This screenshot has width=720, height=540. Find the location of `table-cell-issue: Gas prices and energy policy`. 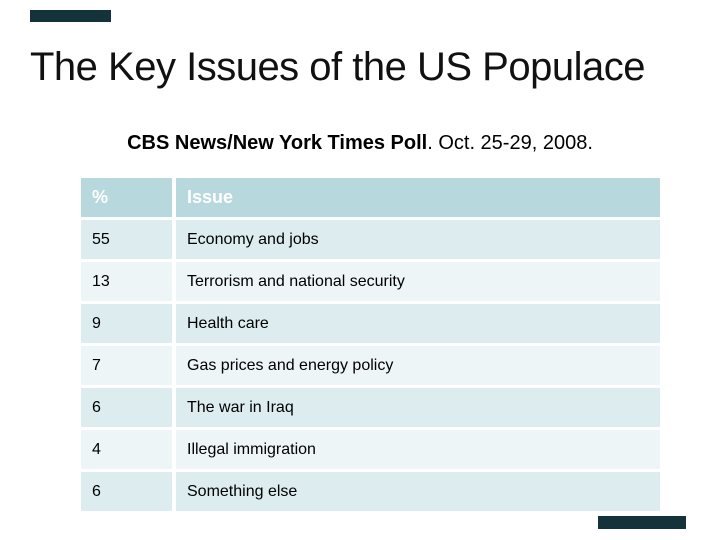

table-cell-issue: Gas prices and energy policy is located at coordinates (416, 365).